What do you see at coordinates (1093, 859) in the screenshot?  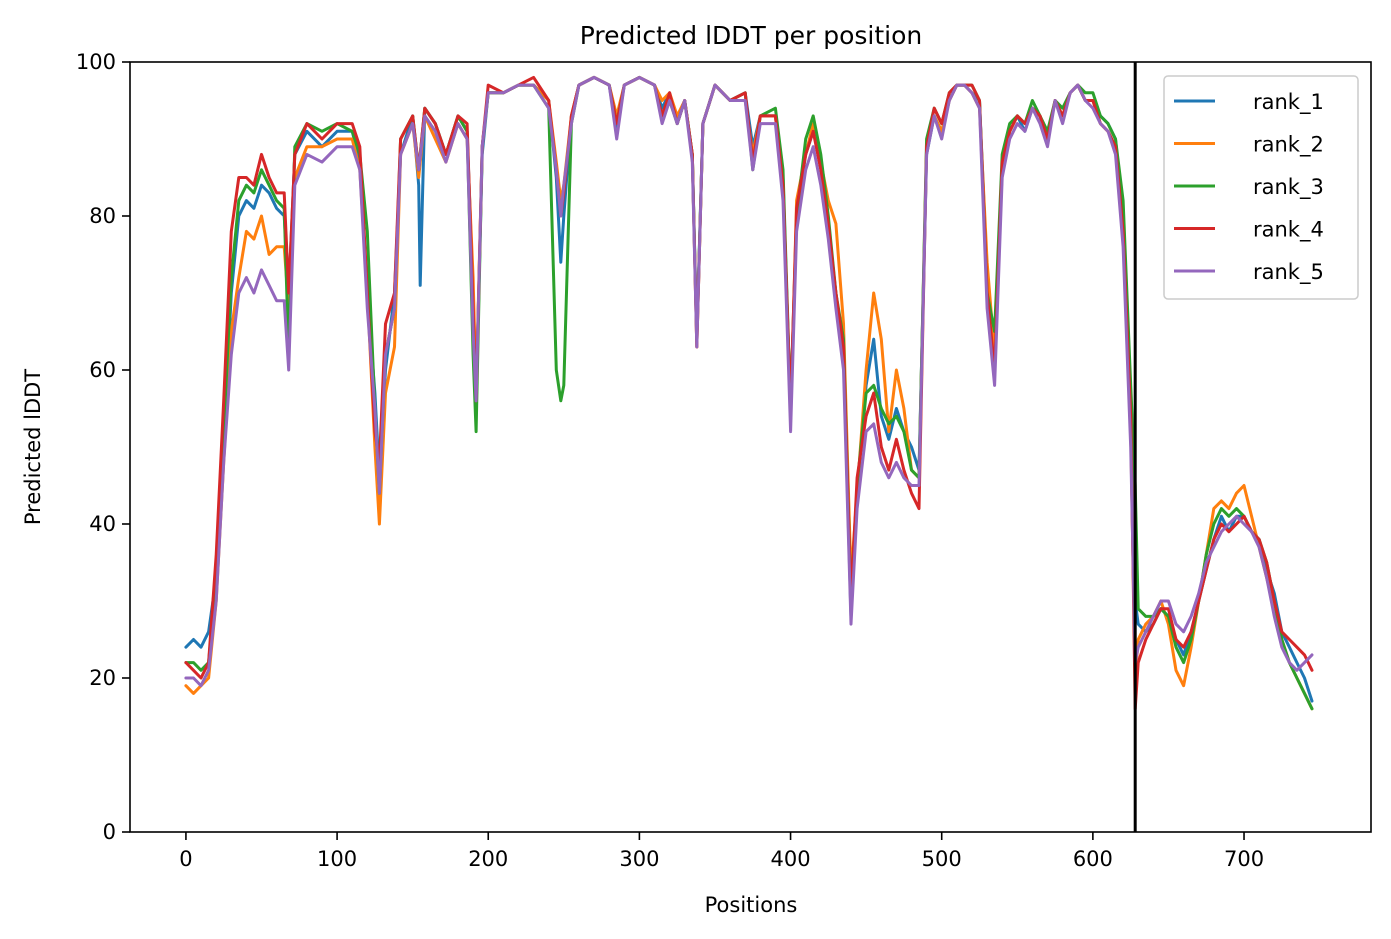 I see `x-tick-label: 600` at bounding box center [1093, 859].